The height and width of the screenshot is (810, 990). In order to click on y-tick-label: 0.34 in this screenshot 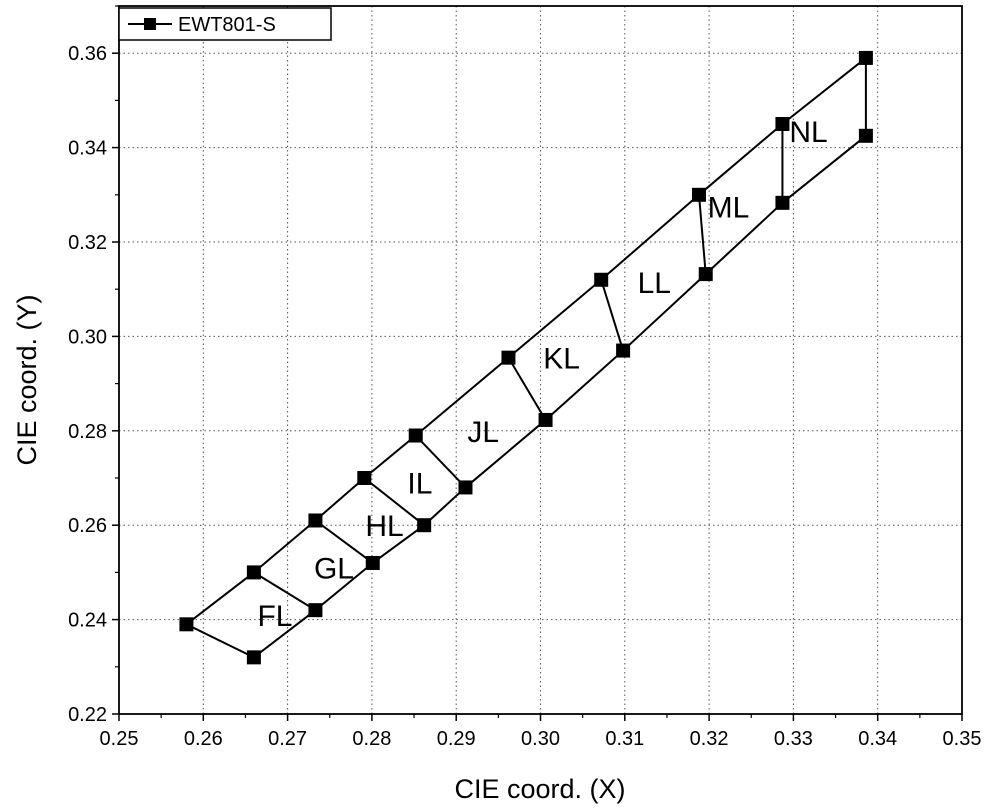, I will do `click(87, 149)`.